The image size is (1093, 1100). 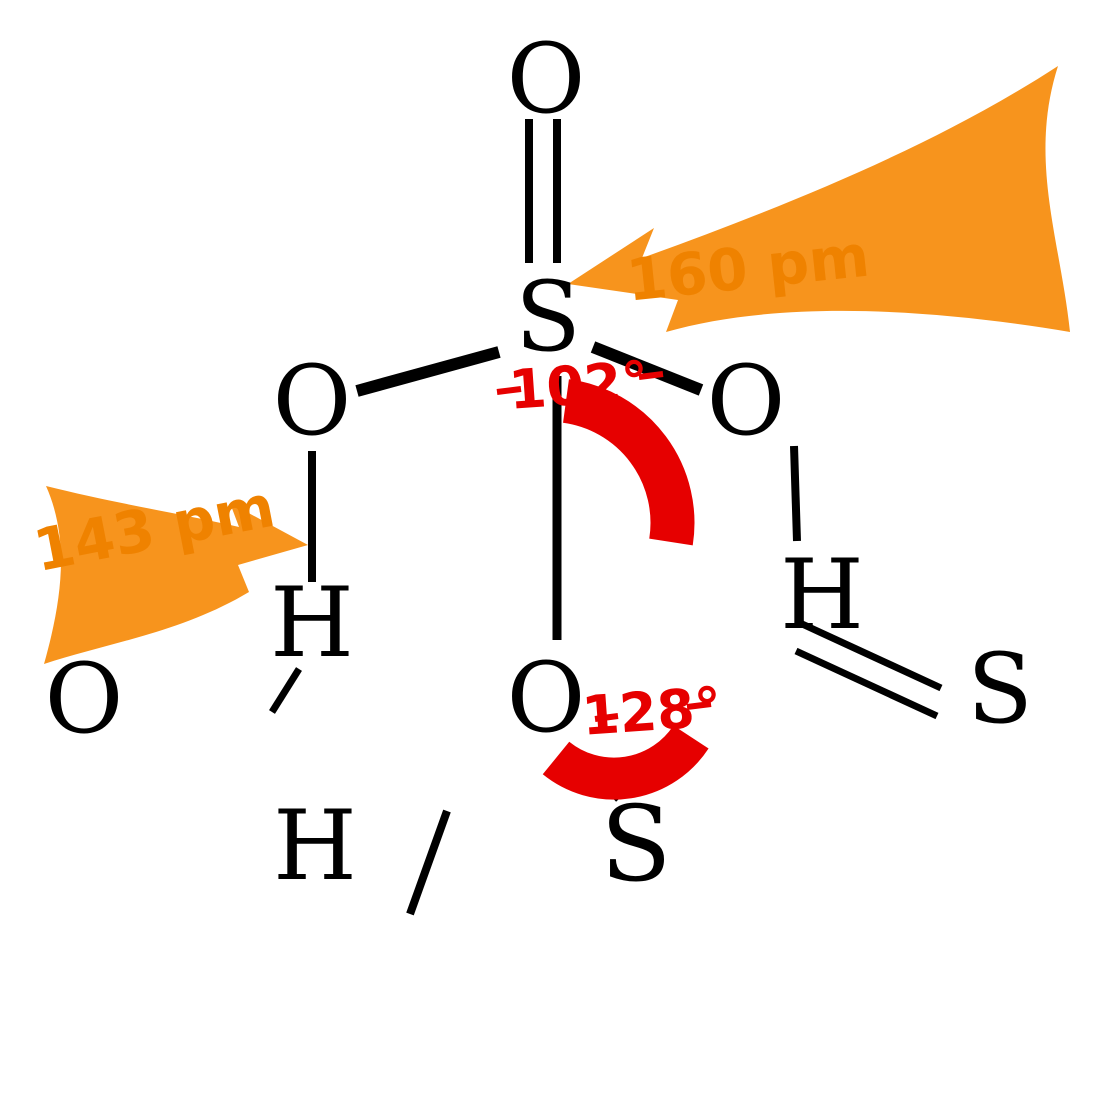 What do you see at coordinates (606, 717) in the screenshot?
I see `leader-128-left` at bounding box center [606, 717].